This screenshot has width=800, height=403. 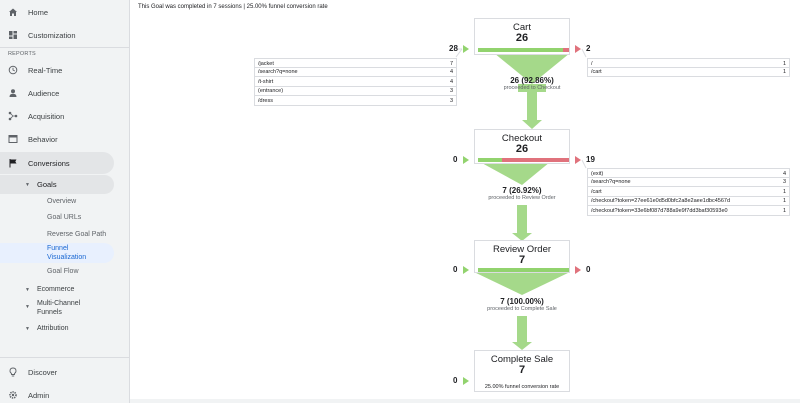 I want to click on stage-name: Checkout, so click(x=522, y=138).